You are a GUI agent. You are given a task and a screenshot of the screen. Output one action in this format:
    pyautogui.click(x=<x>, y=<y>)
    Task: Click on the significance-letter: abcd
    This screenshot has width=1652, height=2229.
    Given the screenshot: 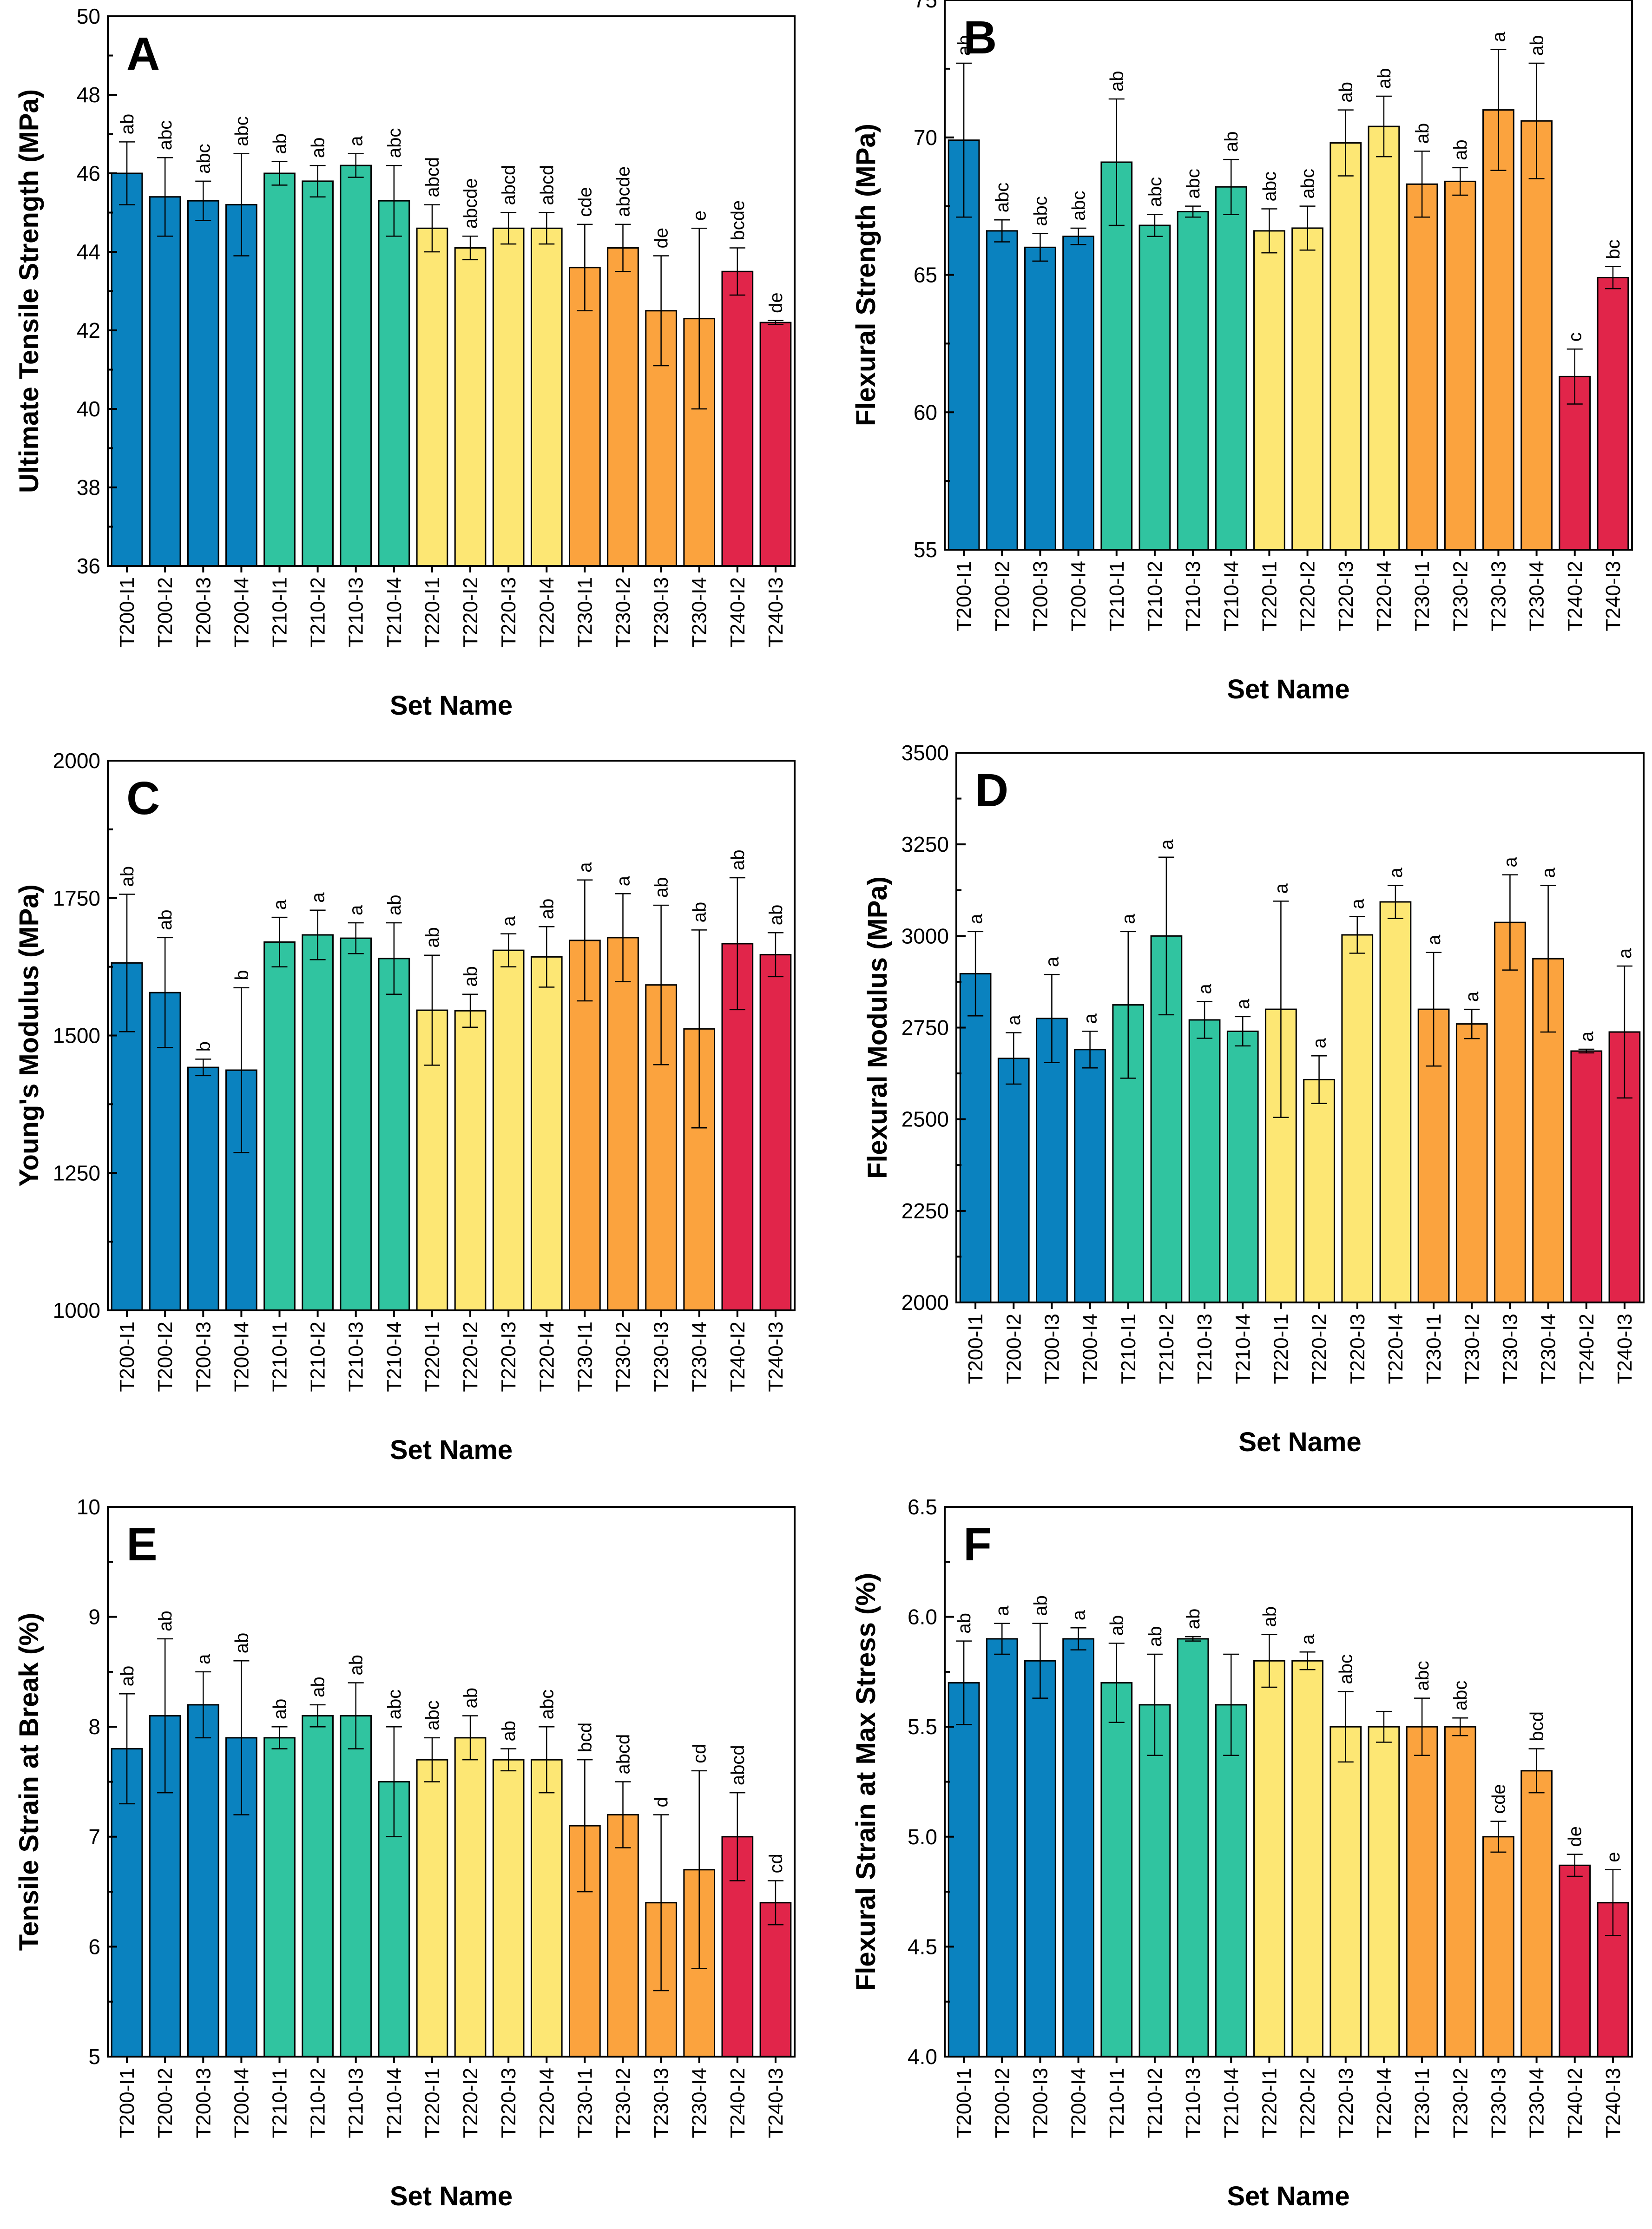 What is the action you would take?
    pyautogui.click(x=738, y=1765)
    